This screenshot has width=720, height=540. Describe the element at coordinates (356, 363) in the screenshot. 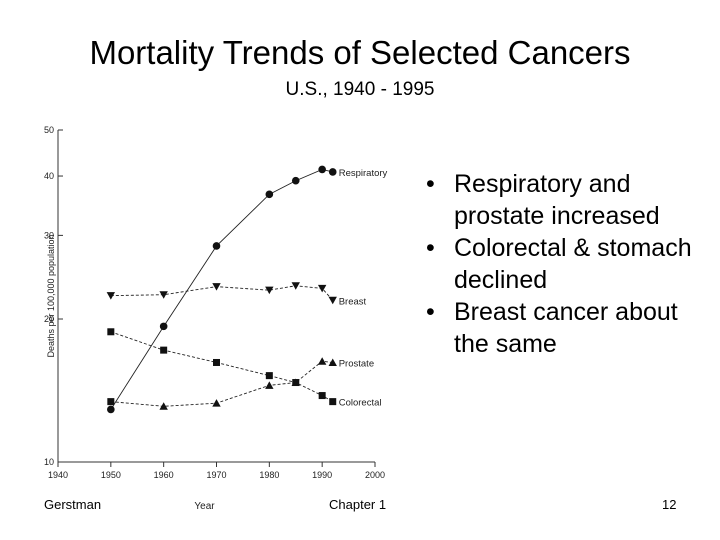

I see `series-label: Prostate` at that location.